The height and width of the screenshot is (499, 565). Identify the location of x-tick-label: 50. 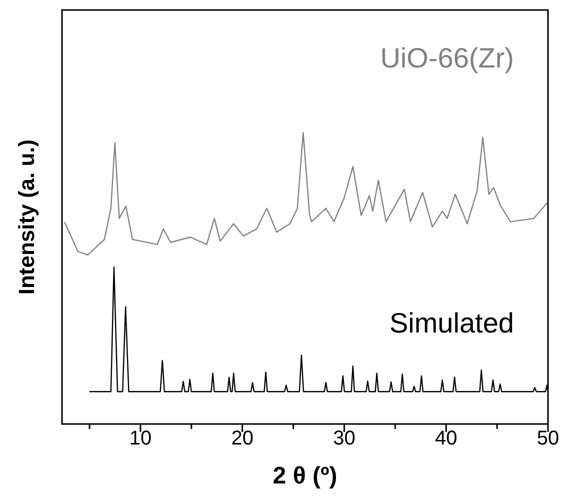
(548, 439).